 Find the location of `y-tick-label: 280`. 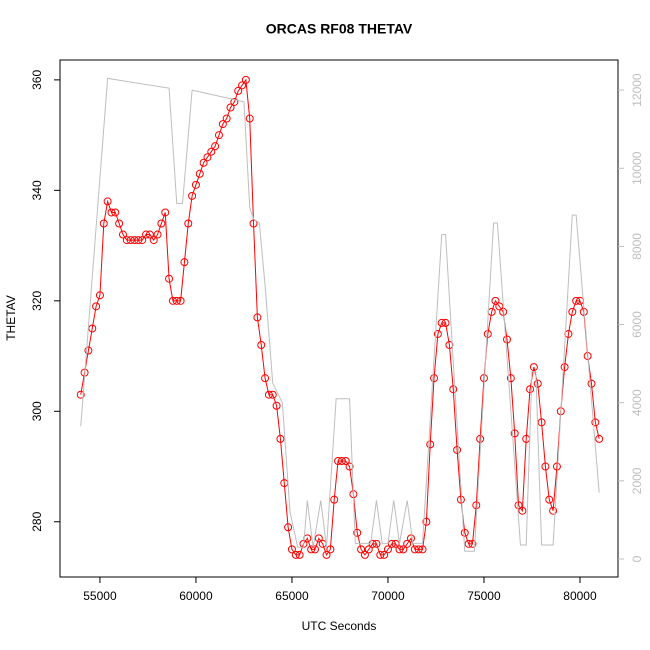

y-tick-label: 280 is located at coordinates (37, 521).